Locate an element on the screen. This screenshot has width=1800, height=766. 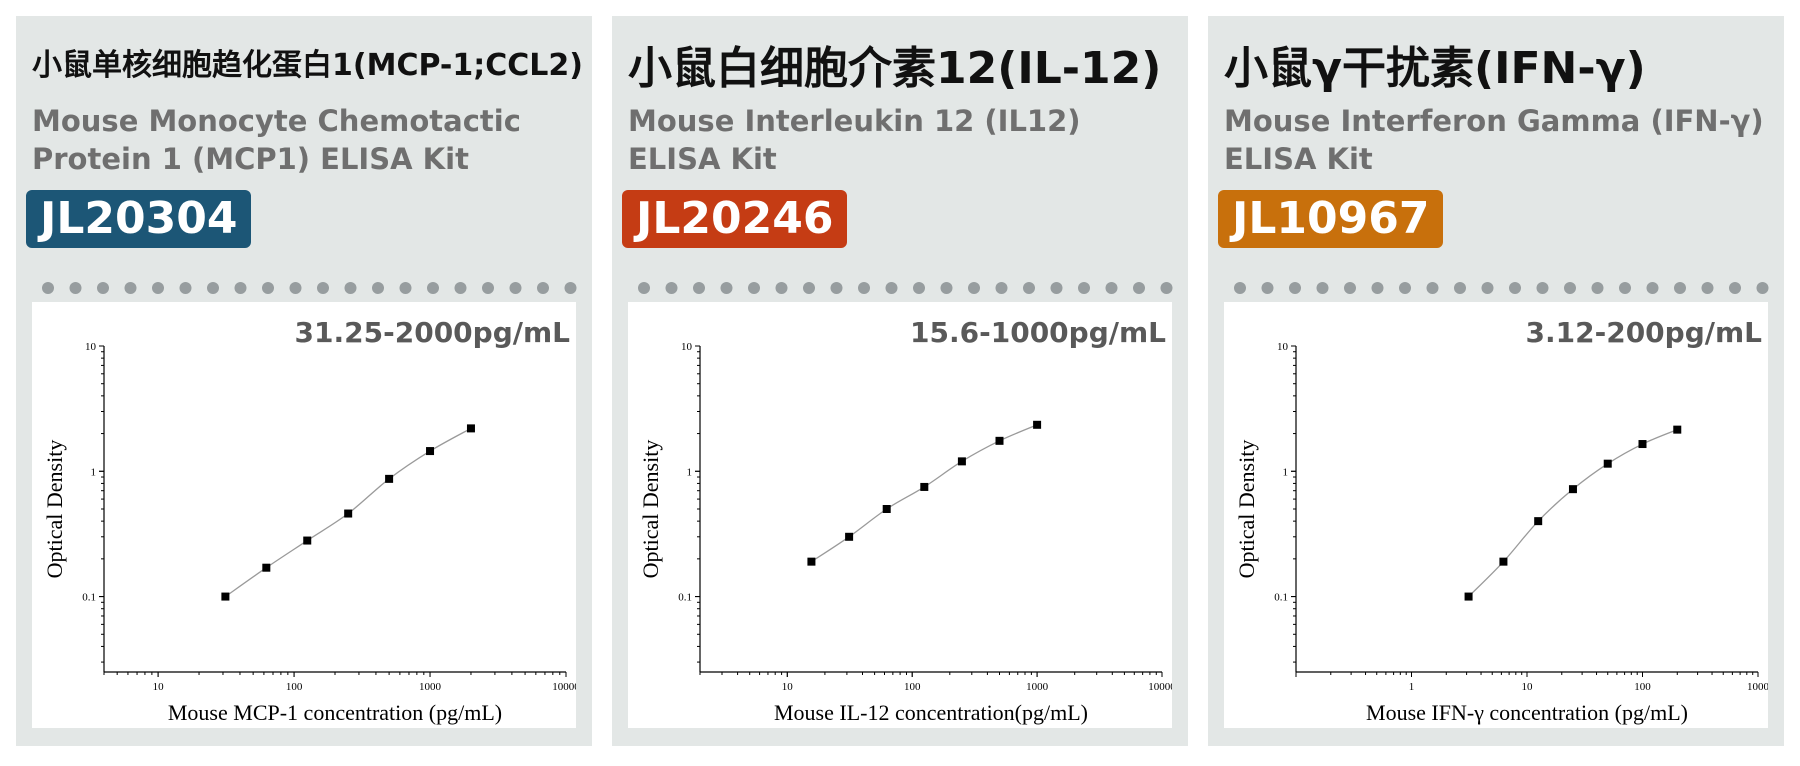
product-title-en-line1: Mouse Monocyte Chemotactic is located at coordinates (276, 121).